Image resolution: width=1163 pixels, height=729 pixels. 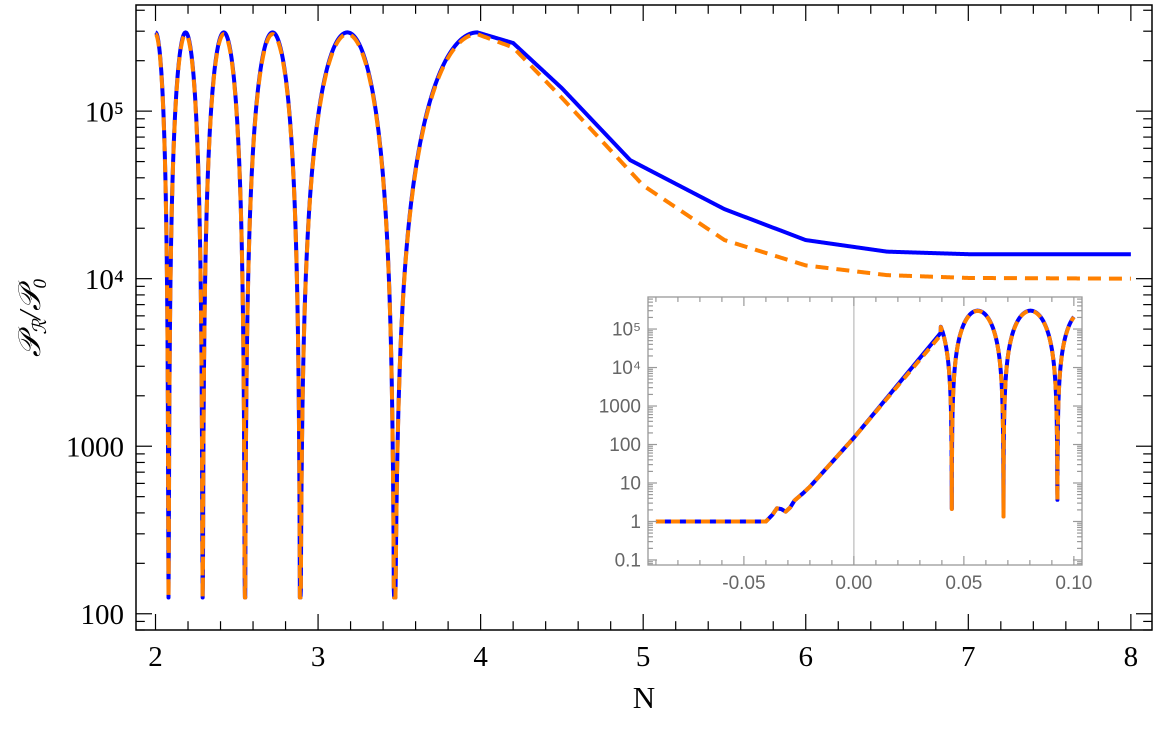 I want to click on x-tick-label: 6, so click(x=805, y=657).